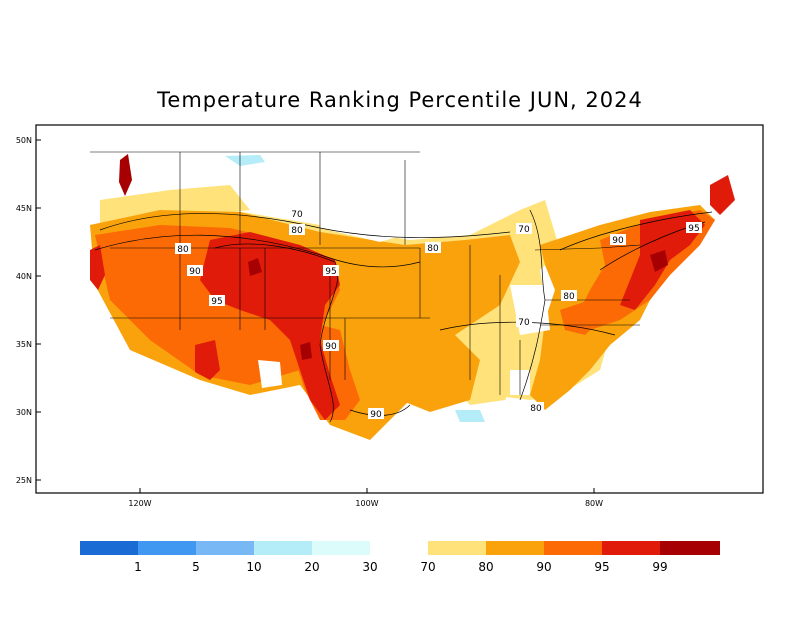 The image size is (800, 618). What do you see at coordinates (24, 344) in the screenshot?
I see `lat-tick-label: 35N` at bounding box center [24, 344].